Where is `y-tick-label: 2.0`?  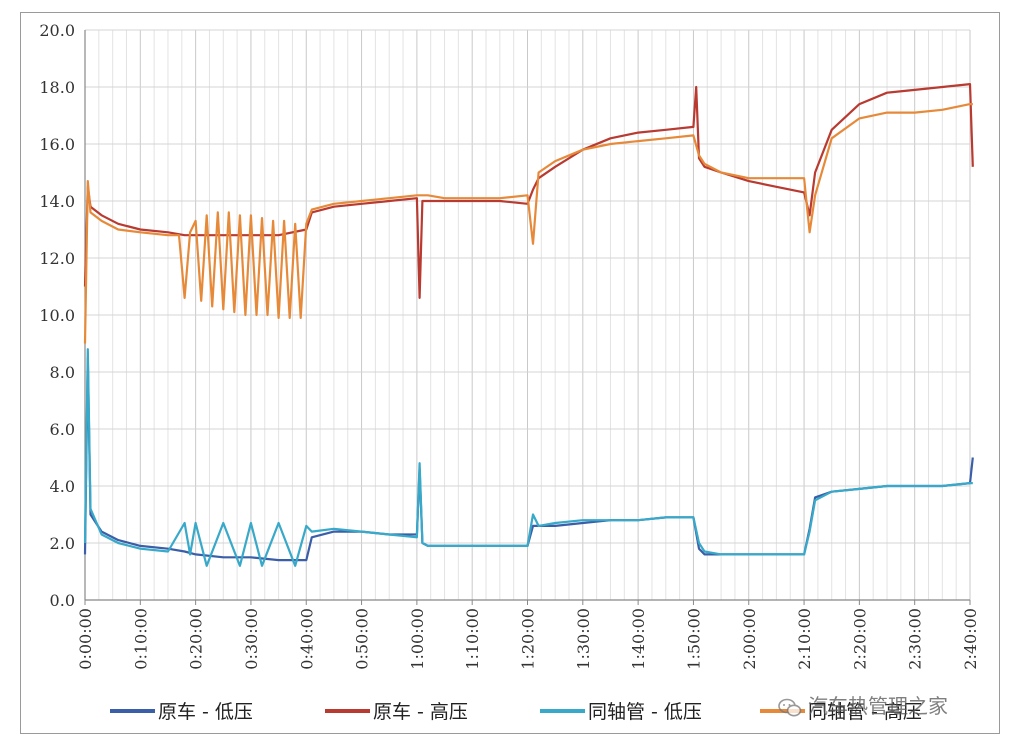
y-tick-label: 2.0 is located at coordinates (62, 543).